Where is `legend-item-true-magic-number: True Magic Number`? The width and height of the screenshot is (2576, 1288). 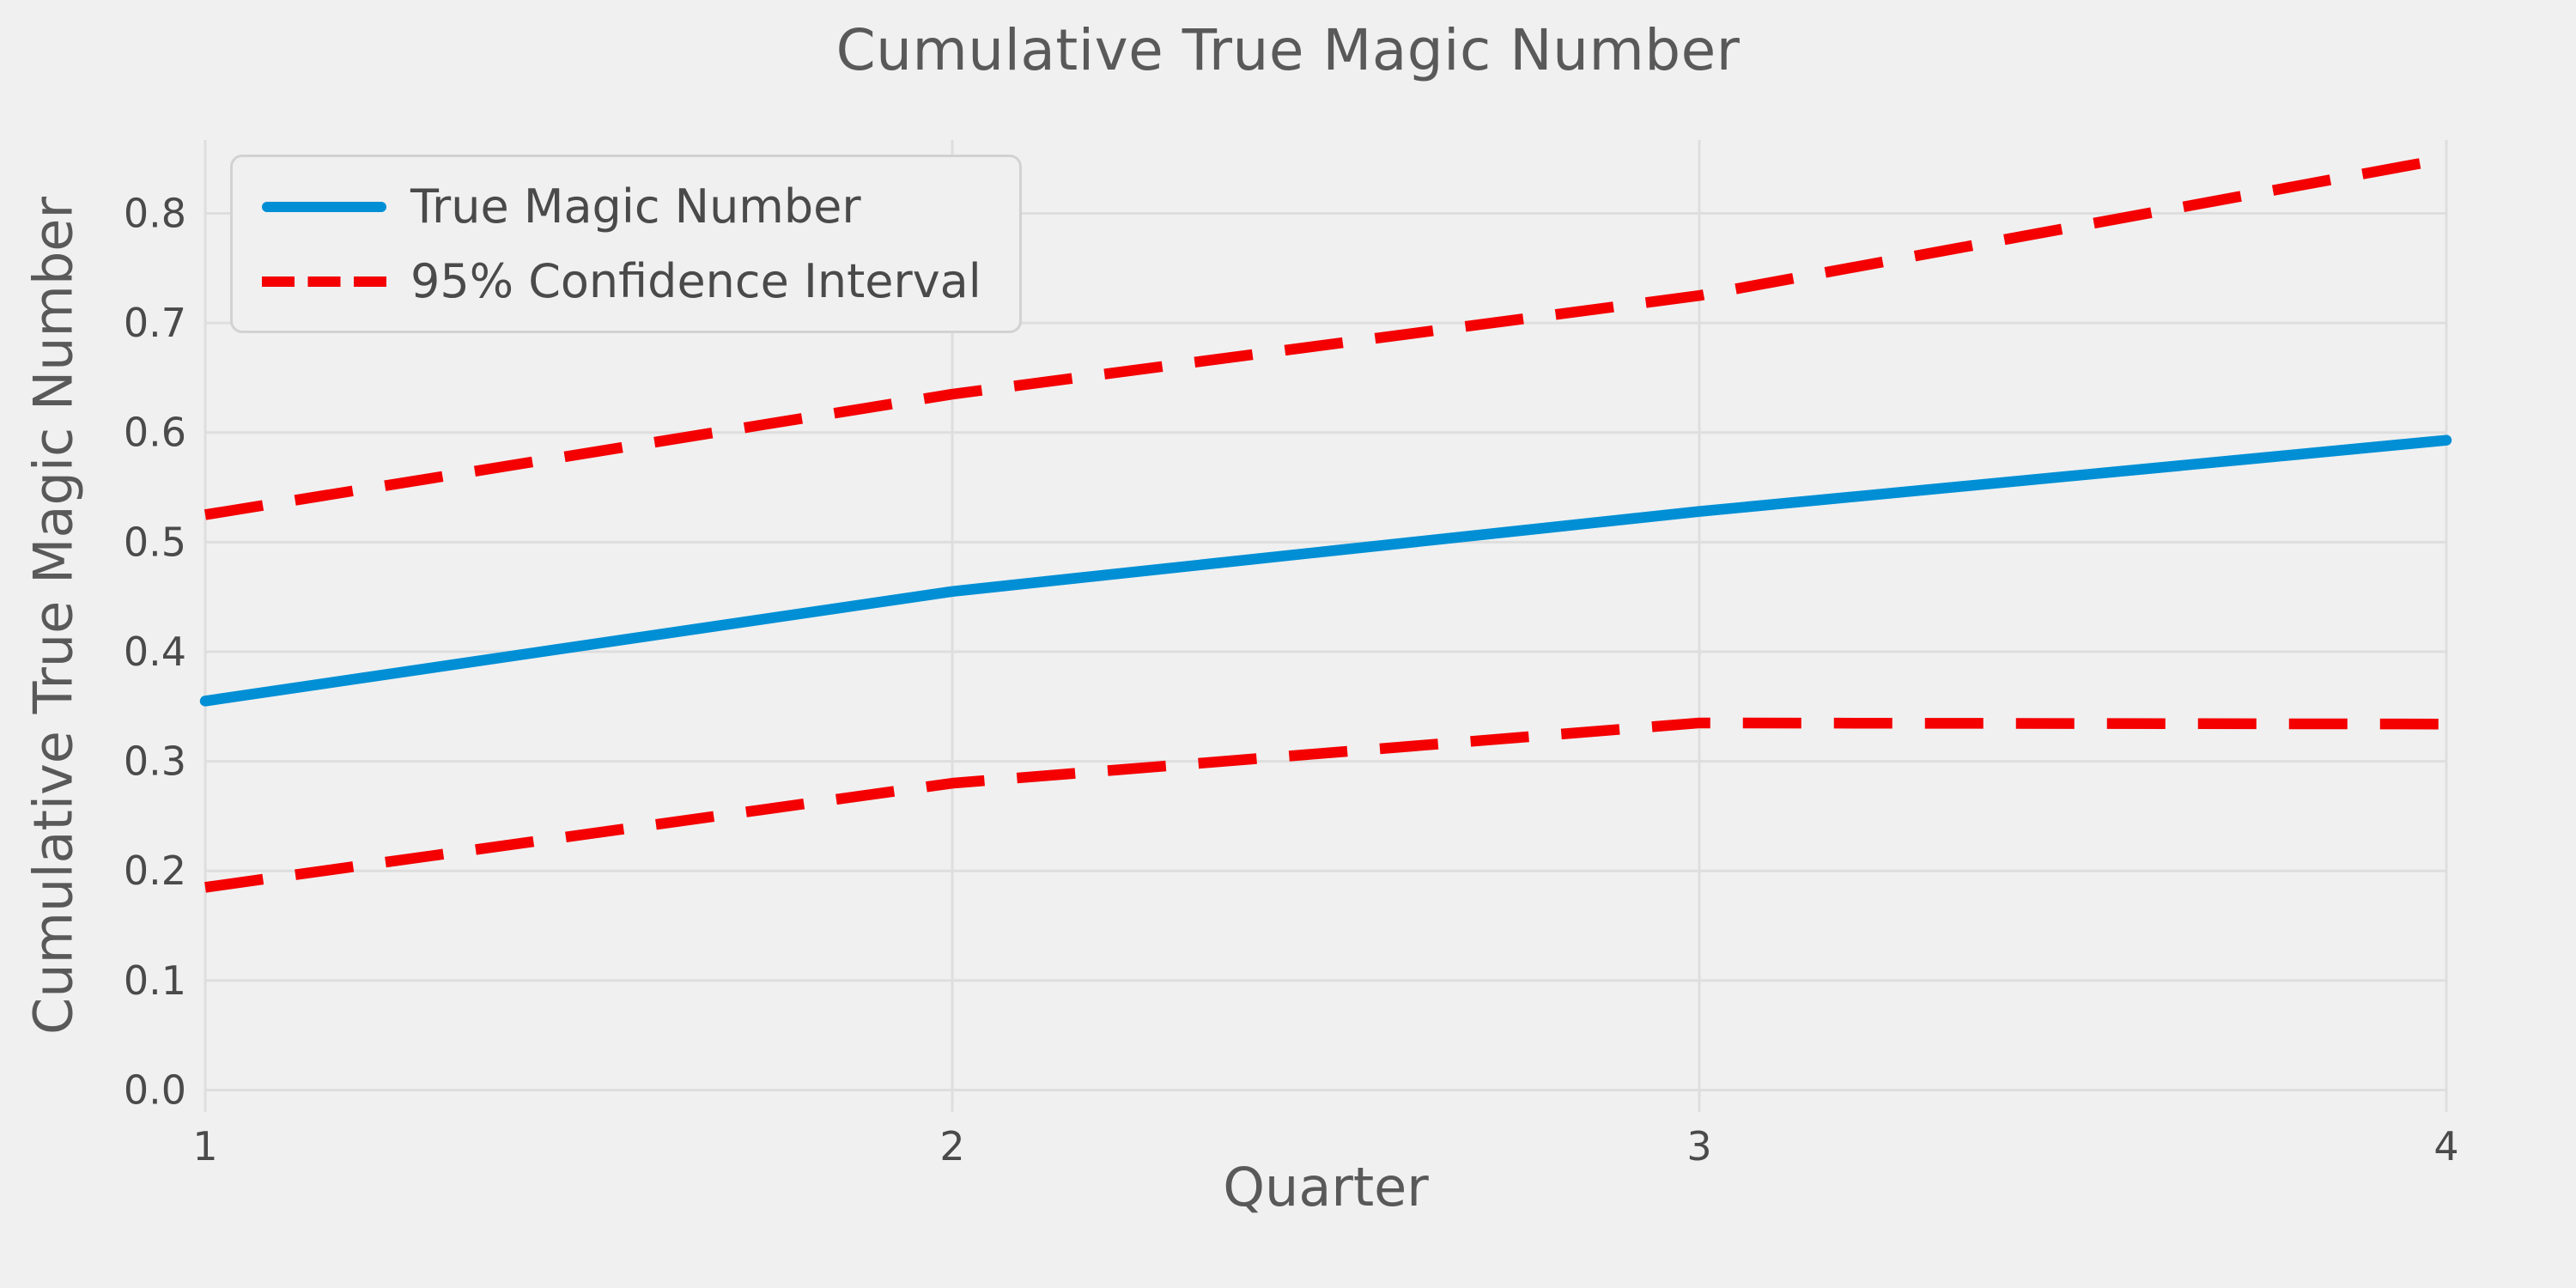 legend-item-true-magic-number: True Magic Number is located at coordinates (621, 207).